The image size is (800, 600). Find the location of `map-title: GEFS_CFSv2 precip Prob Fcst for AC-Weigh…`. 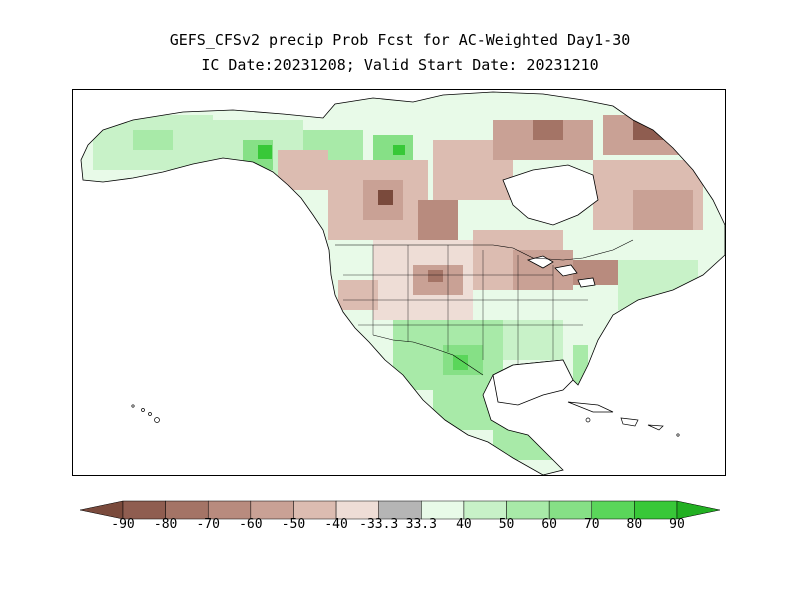

map-title: GEFS_CFSv2 precip Prob Fcst for AC-Weigh… is located at coordinates (400, 40).